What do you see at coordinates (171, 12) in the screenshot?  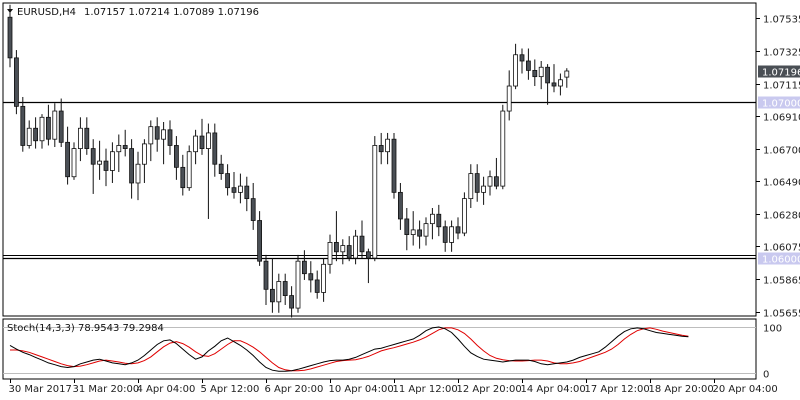 I see `ohlc-values: 1.07157 1.07214 1.07089 1.07196` at bounding box center [171, 12].